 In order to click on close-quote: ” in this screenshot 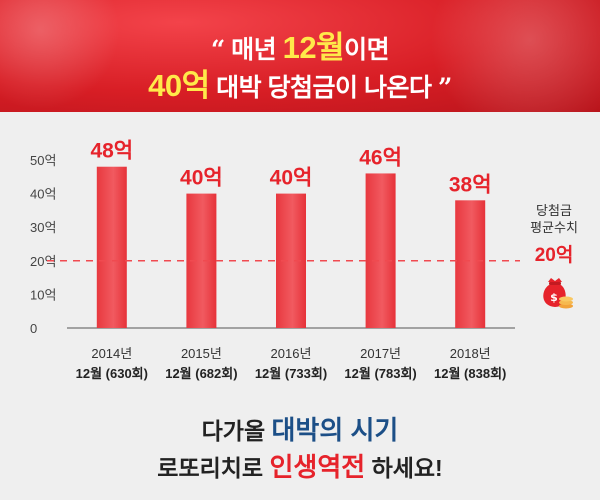, I will do `click(444, 87)`.